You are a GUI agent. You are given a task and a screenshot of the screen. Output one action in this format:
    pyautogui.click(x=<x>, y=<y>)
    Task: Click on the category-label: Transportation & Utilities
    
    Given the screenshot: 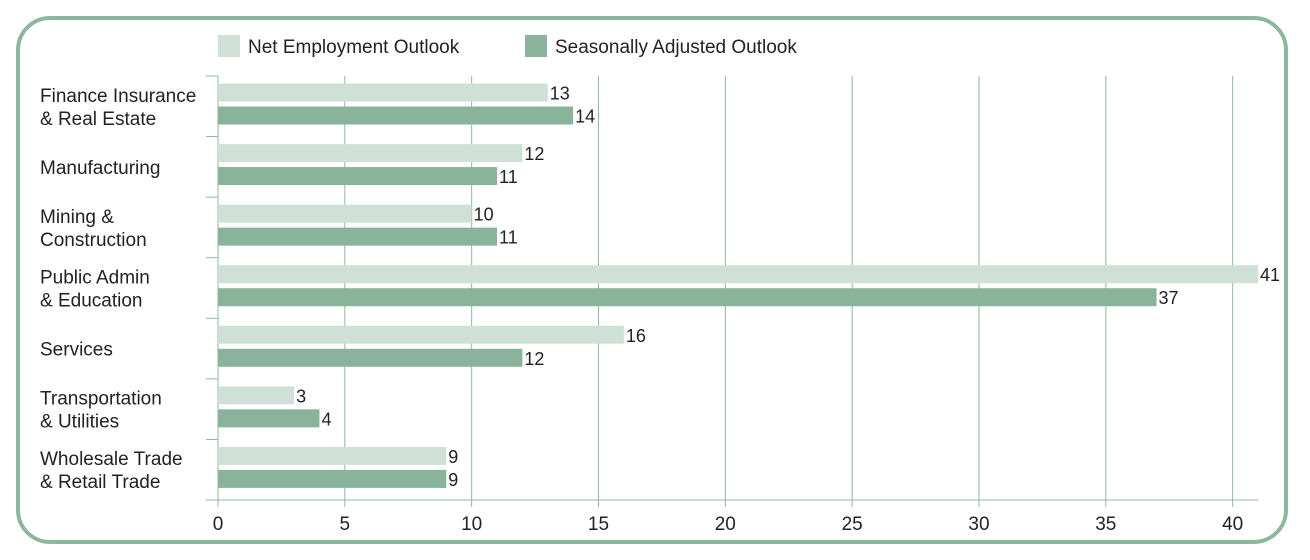 What is the action you would take?
    pyautogui.click(x=101, y=411)
    